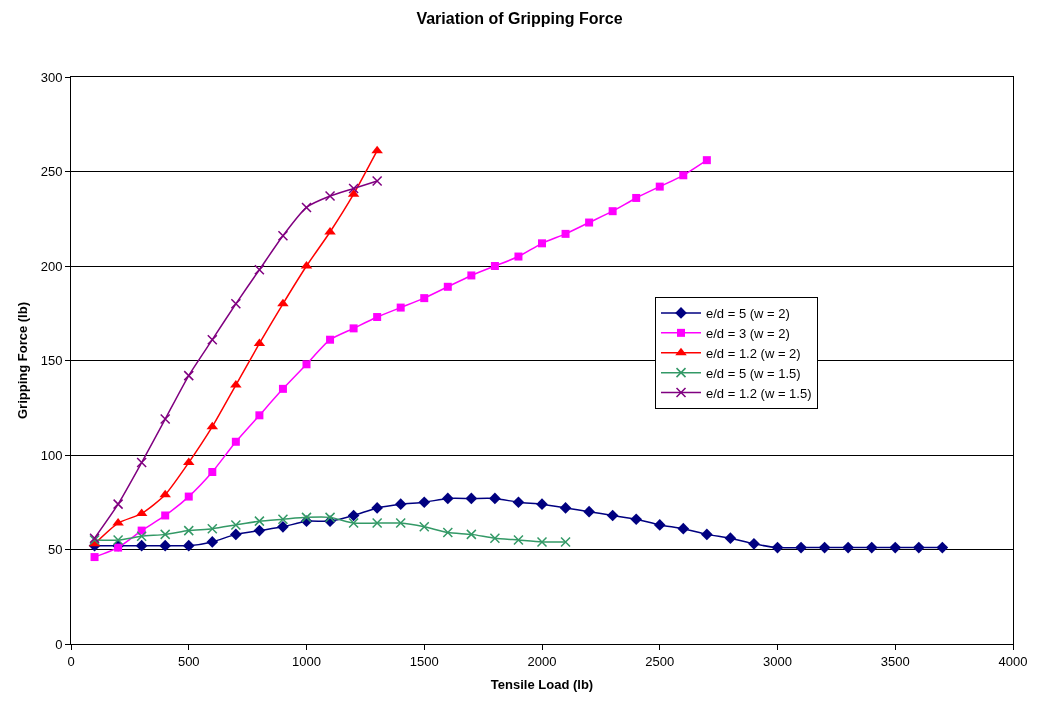 This screenshot has width=1039, height=708. What do you see at coordinates (1013, 661) in the screenshot?
I see `x-tick-label: 4000` at bounding box center [1013, 661].